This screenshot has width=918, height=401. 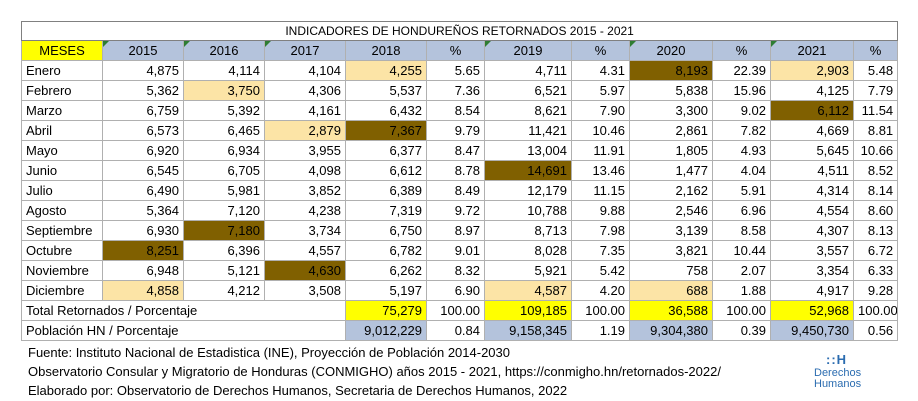 I want to click on table-cell: 10,788, so click(x=528, y=210).